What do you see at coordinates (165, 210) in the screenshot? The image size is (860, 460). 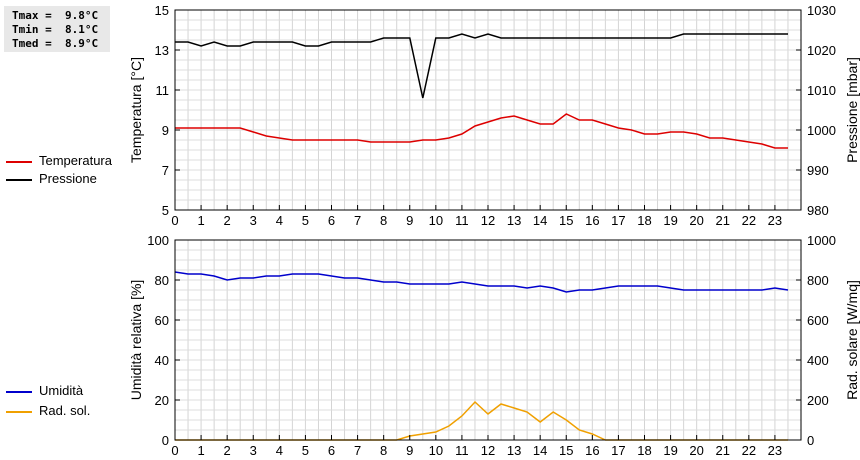 I see `y-tick-label-left: 5` at bounding box center [165, 210].